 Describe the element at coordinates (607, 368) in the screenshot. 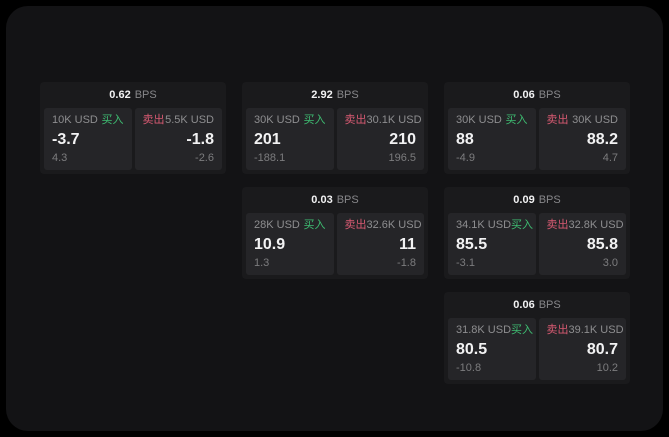

I see `sell-sub-value: 10.2` at that location.